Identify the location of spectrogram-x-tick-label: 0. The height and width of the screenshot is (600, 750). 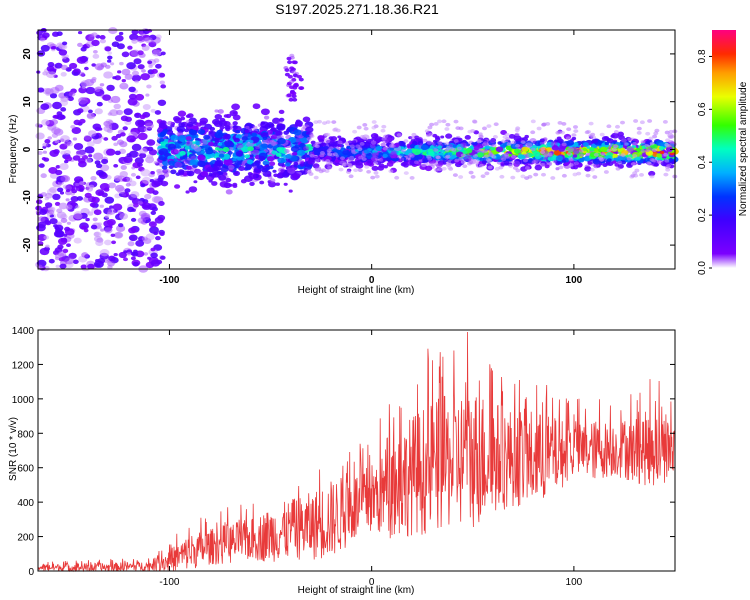
(372, 280).